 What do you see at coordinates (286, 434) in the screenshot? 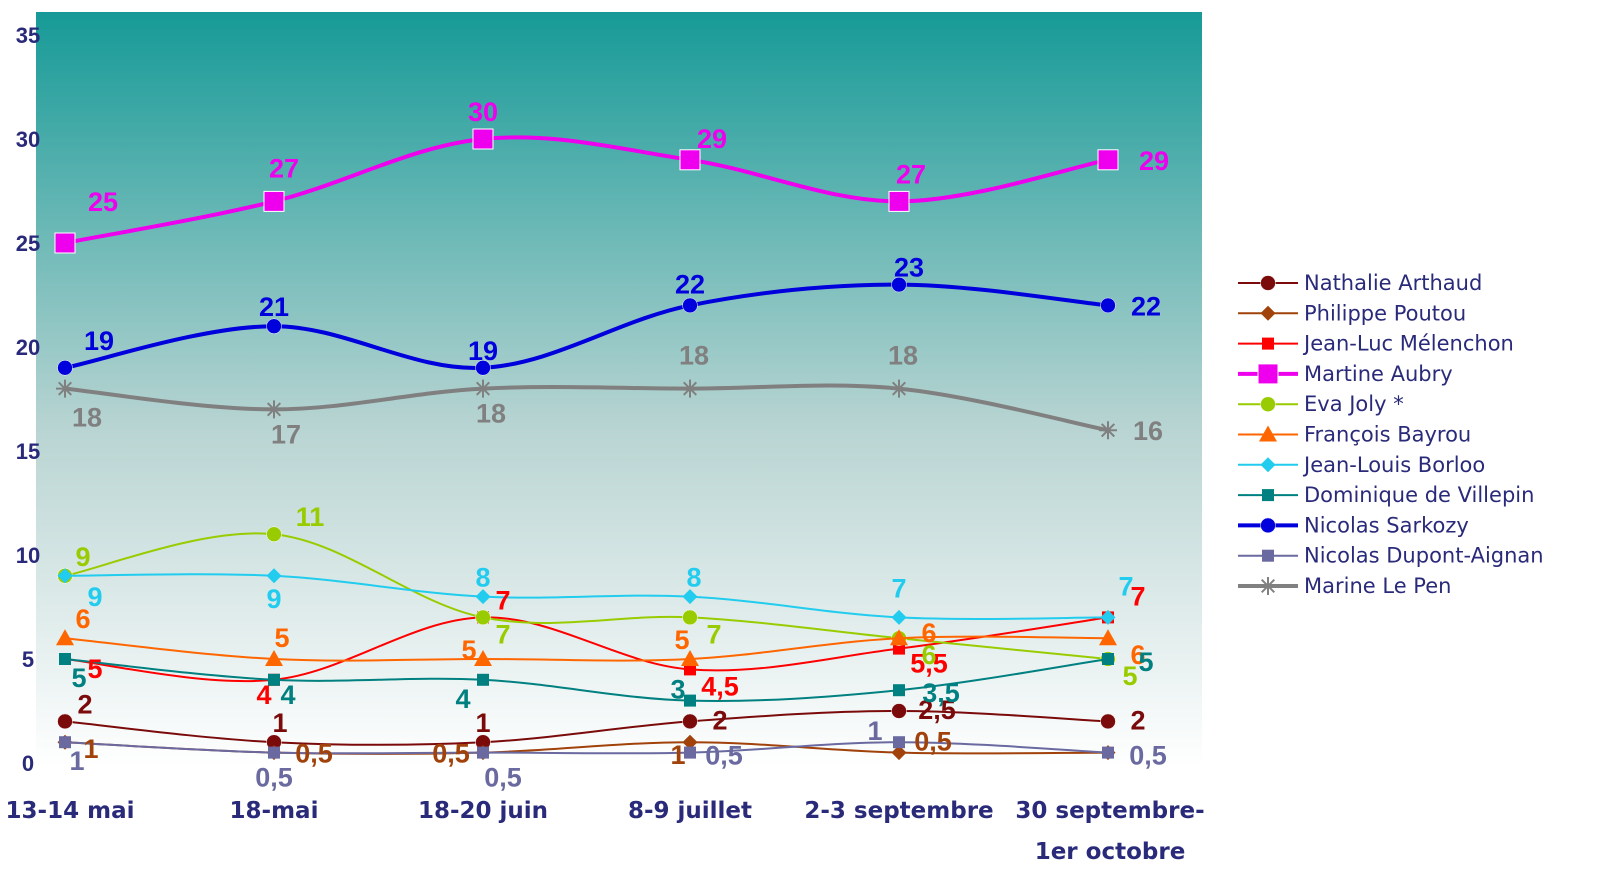
I see `data-label: 17` at bounding box center [286, 434].